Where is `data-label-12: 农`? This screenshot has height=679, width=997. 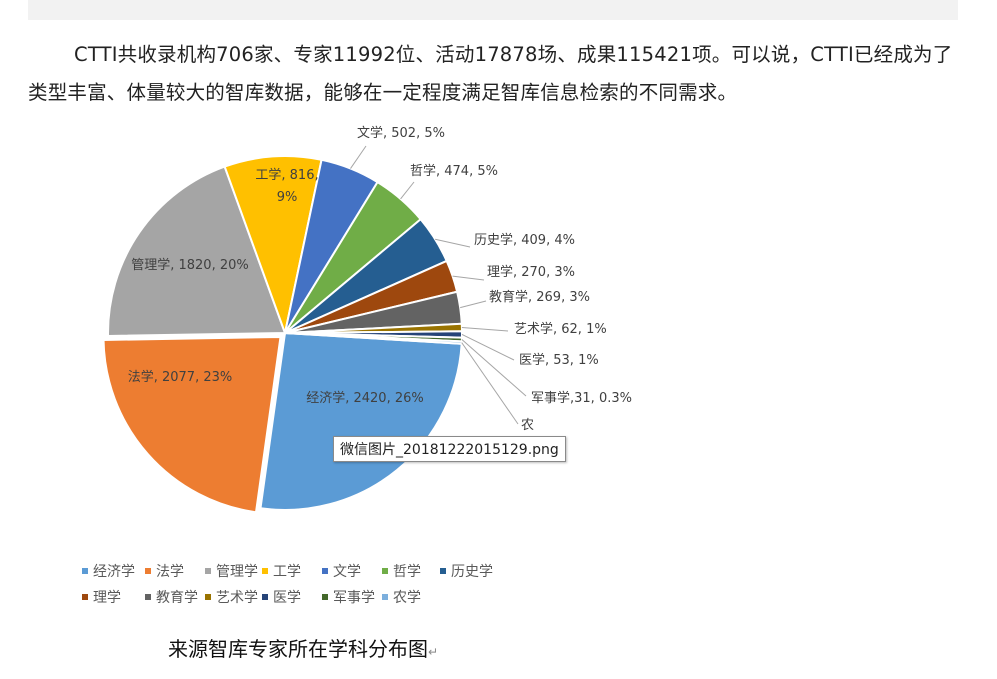
data-label-12: 农 is located at coordinates (527, 425).